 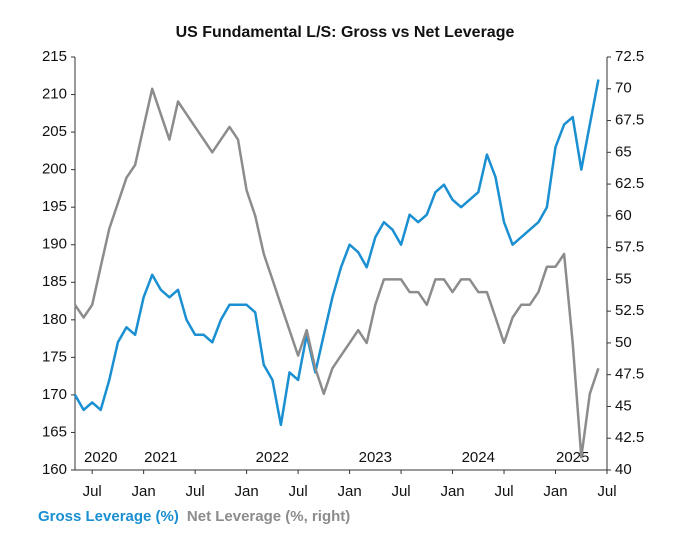 I want to click on year-label: 2021, so click(x=160, y=457).